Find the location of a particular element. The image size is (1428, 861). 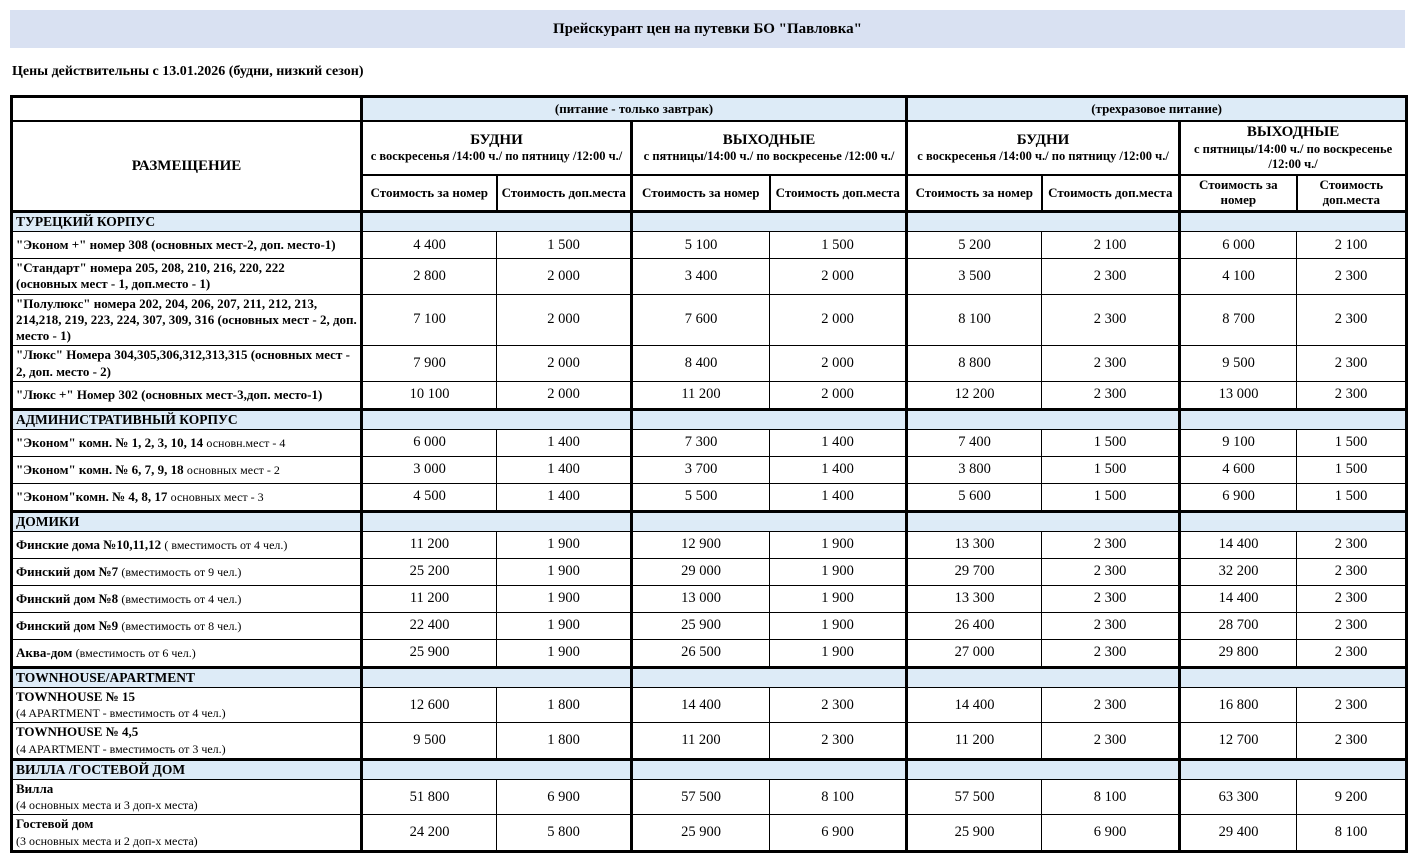

price-cell: 29 700 is located at coordinates (974, 571).